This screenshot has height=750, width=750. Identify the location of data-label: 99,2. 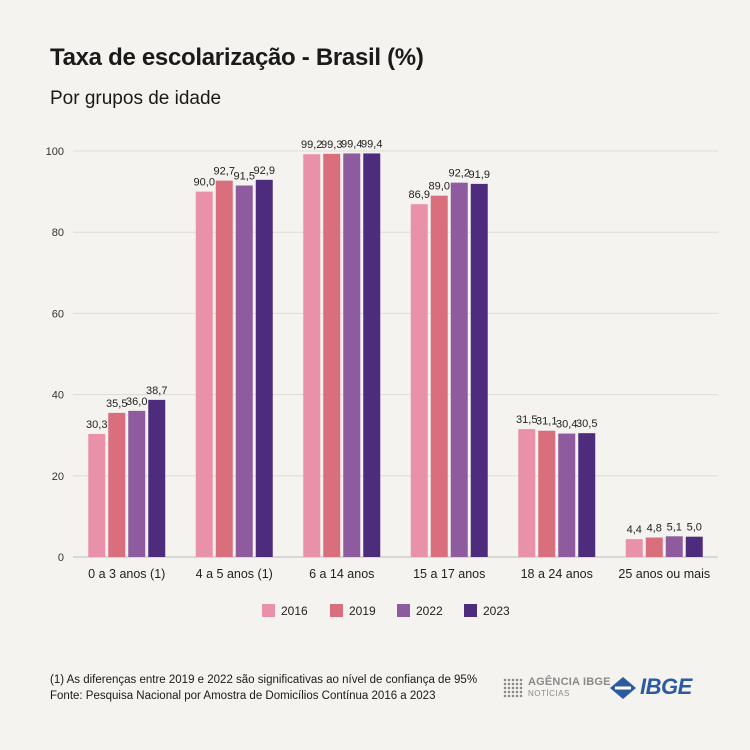
(311, 145).